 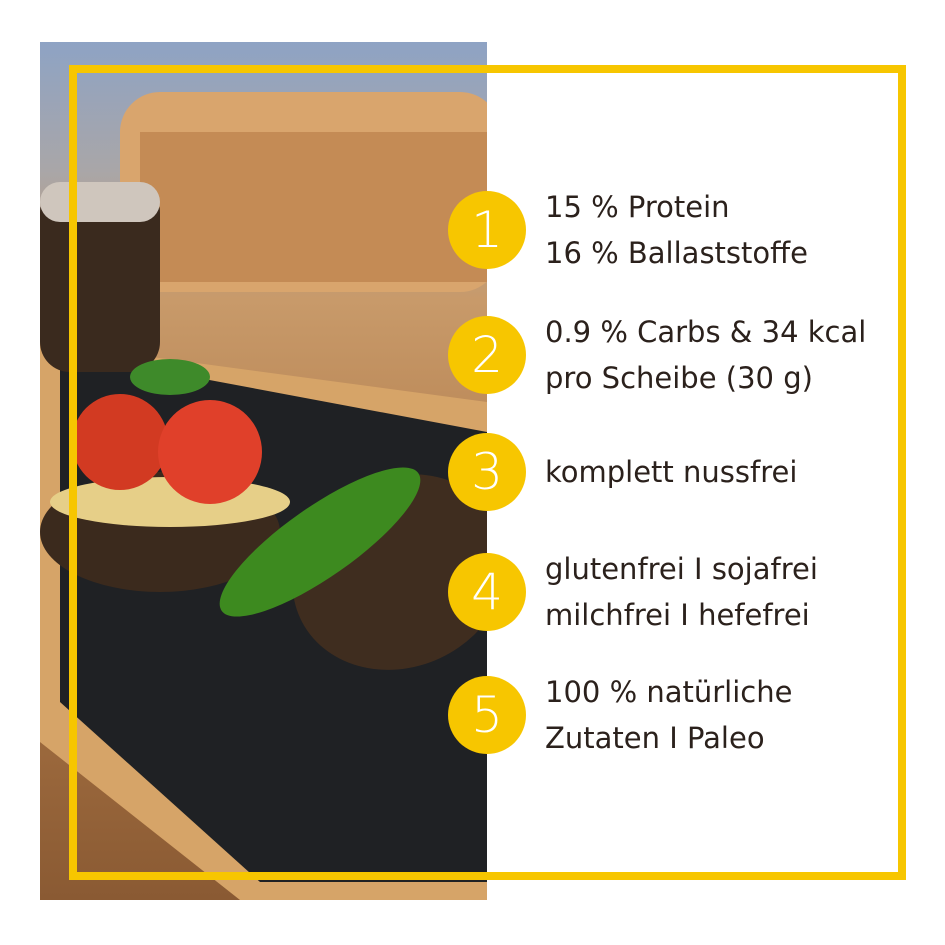 What do you see at coordinates (487, 592) in the screenshot?
I see `number-badge: 4` at bounding box center [487, 592].